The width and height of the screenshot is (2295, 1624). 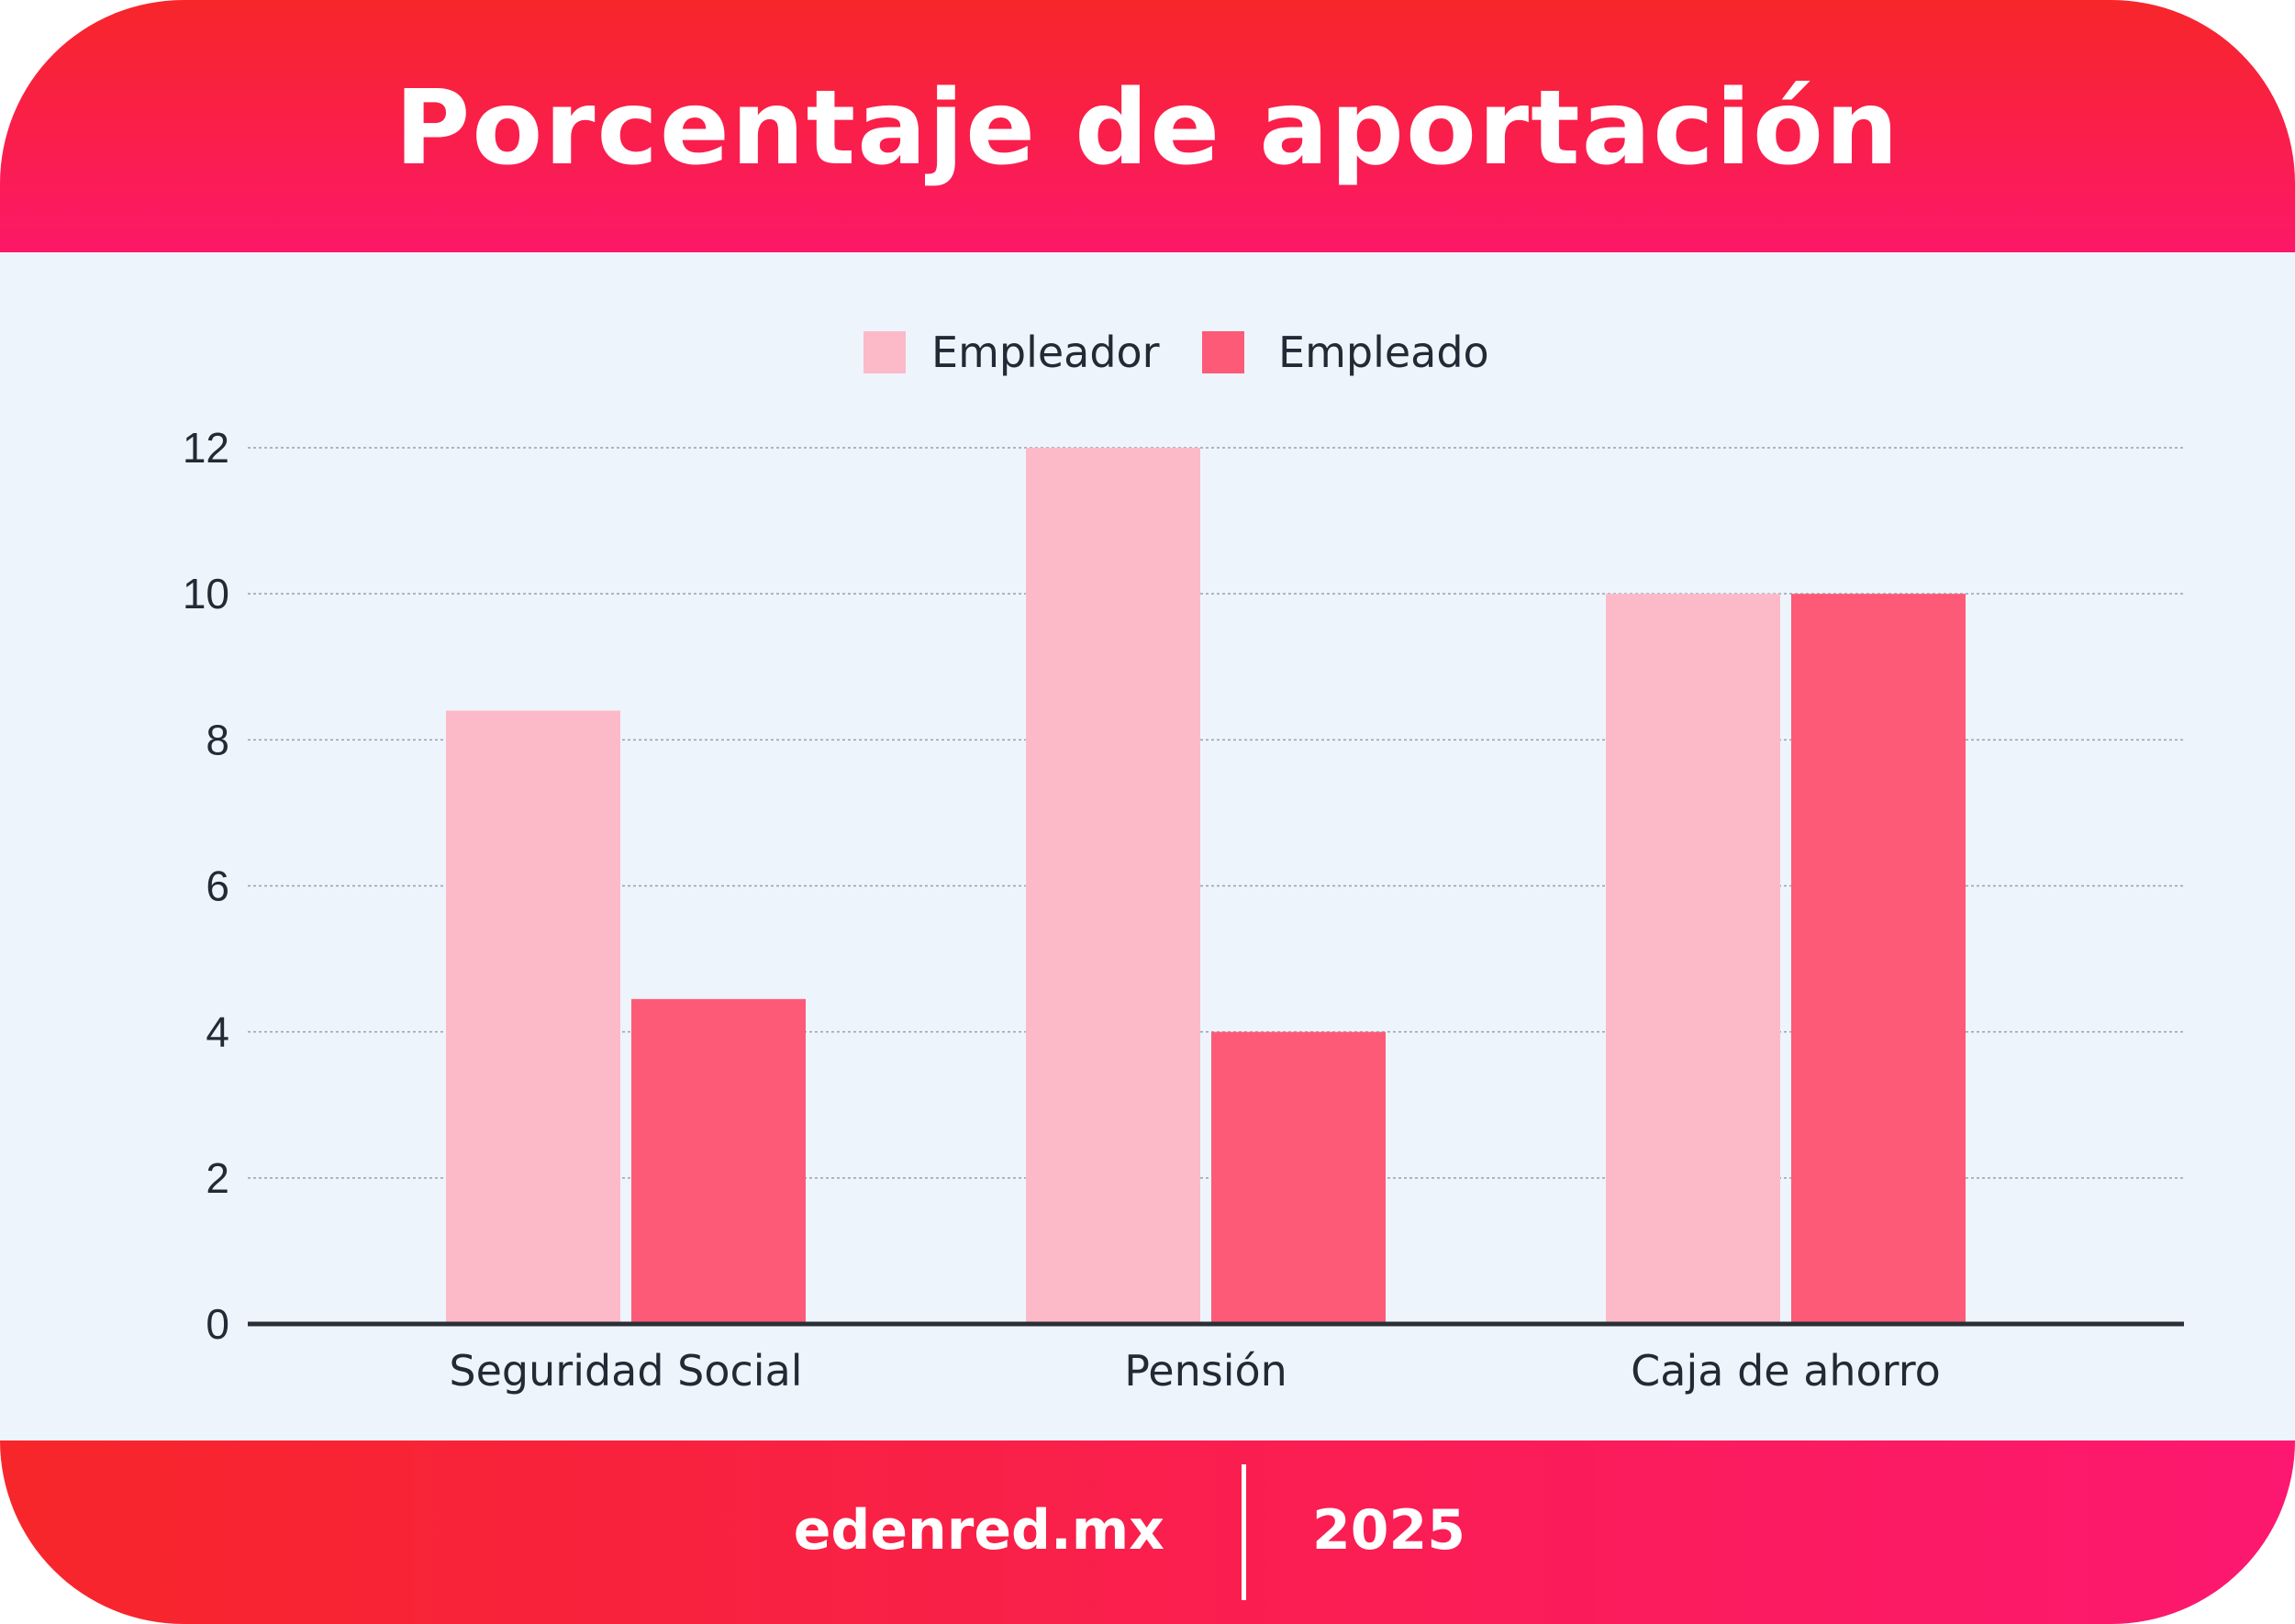 I want to click on y-tick-label: 12, so click(x=206, y=448).